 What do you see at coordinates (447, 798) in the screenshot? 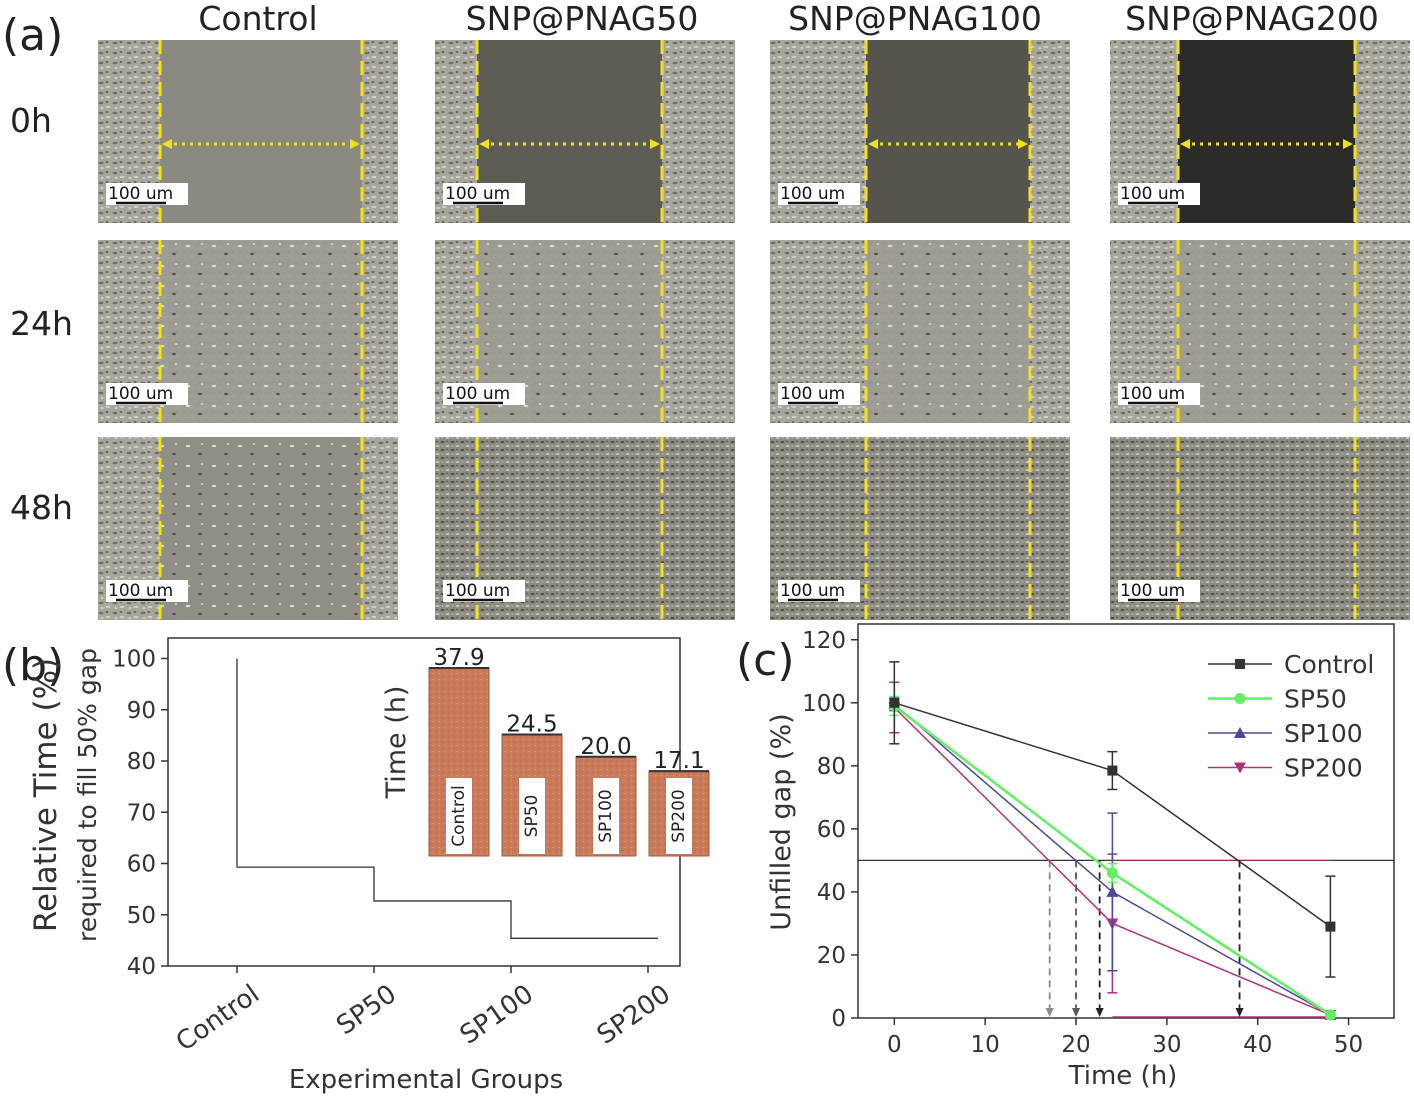
I see `step-line` at bounding box center [447, 798].